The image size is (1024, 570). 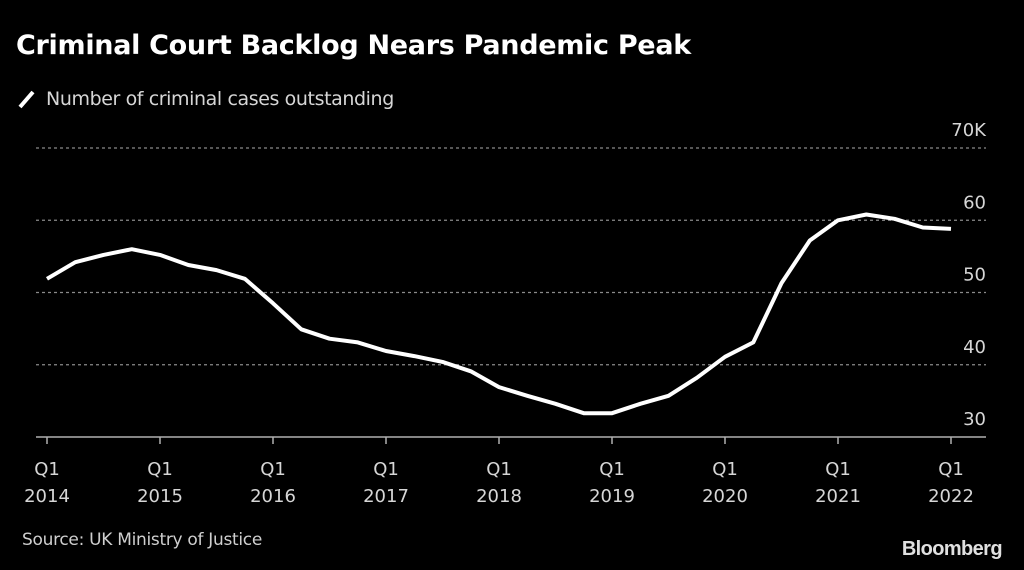 I want to click on x-tick-label-year: 2017, so click(x=386, y=496).